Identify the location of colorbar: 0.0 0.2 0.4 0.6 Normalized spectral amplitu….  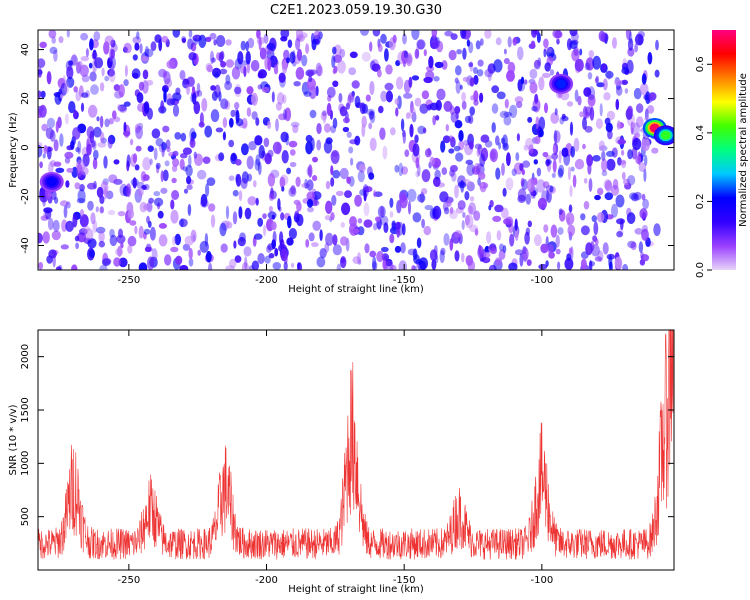
(722, 154).